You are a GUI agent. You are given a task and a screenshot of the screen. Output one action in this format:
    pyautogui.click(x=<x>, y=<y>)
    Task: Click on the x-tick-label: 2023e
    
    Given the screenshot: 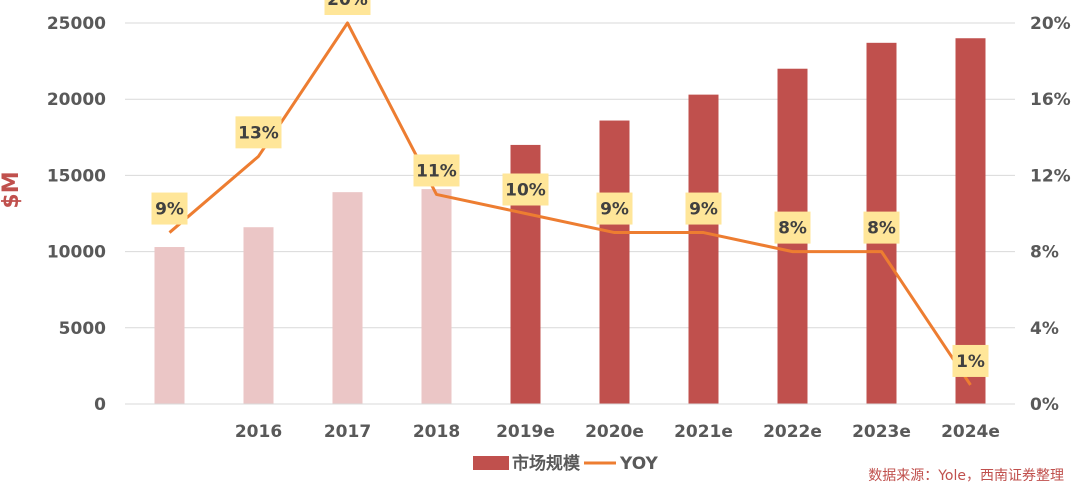 What is the action you would take?
    pyautogui.click(x=881, y=432)
    